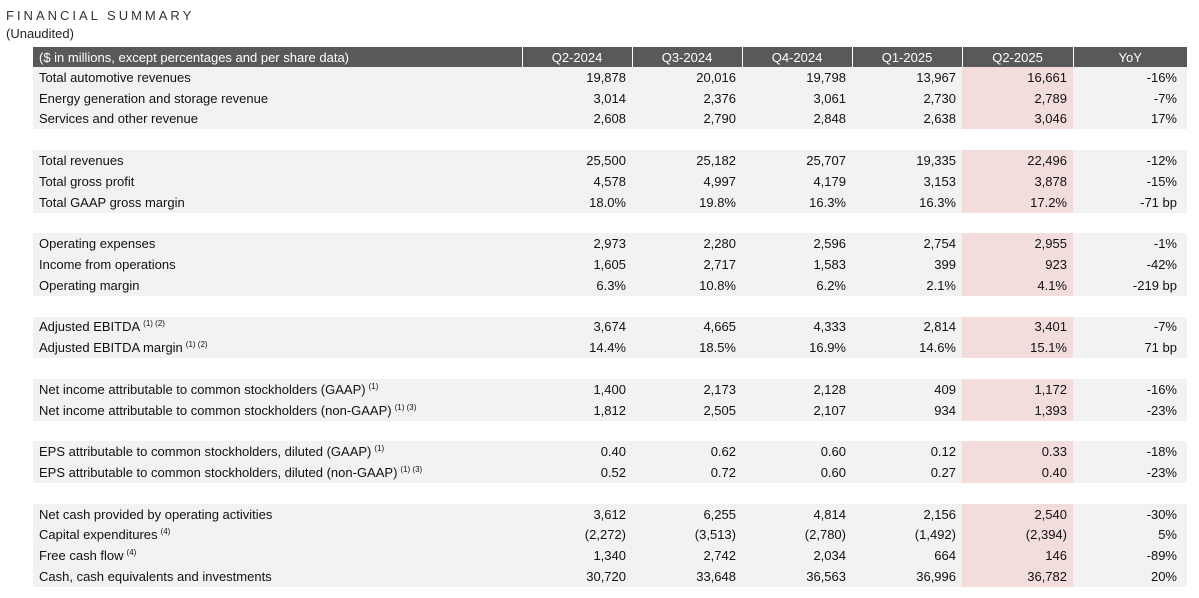  What do you see at coordinates (81, 161) in the screenshot?
I see `row-label-text: Total revenues` at bounding box center [81, 161].